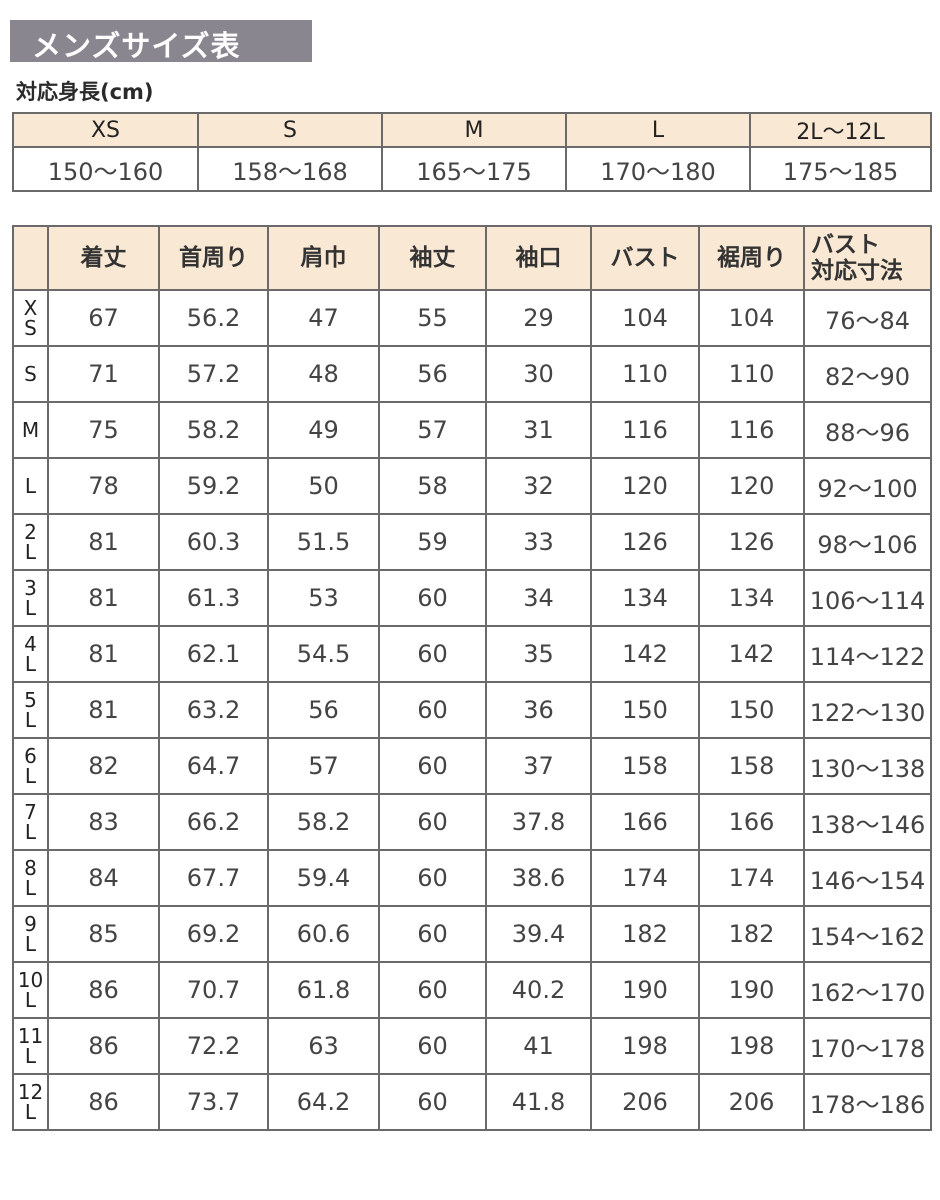  I want to click on table-cell: 57, so click(432, 430).